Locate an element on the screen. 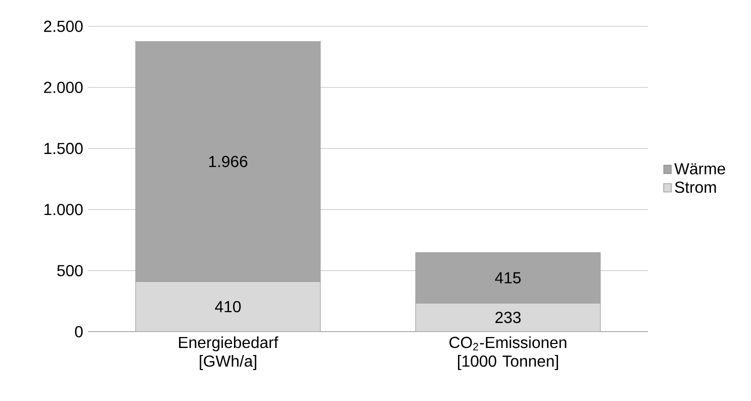 This screenshot has height=401, width=751. x-tick-label: Energiebedarf [GWh/a] is located at coordinates (228, 353).